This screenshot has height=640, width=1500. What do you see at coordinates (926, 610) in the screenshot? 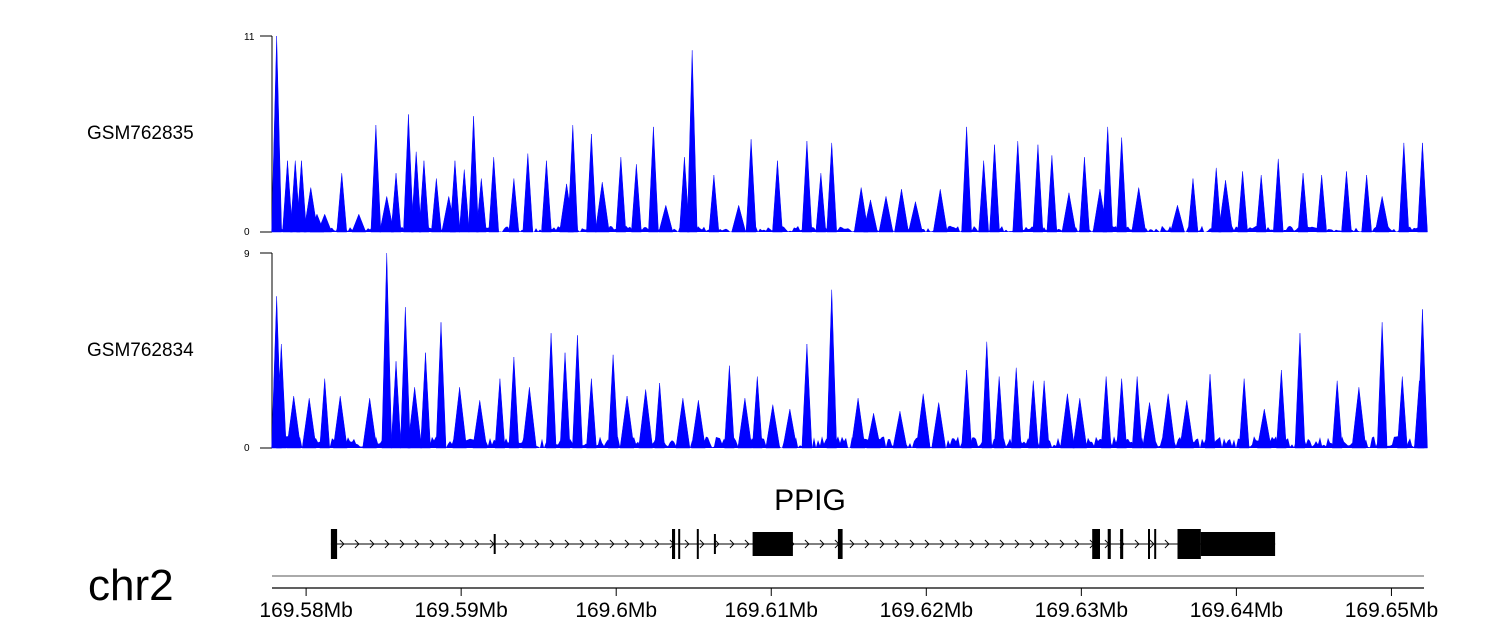
I see `x-tick-label: 169.62Mb` at bounding box center [926, 610].